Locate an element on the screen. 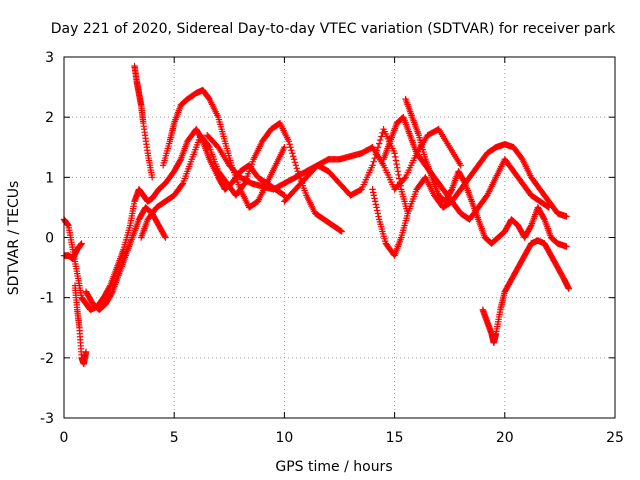  x-tick-label: 25 is located at coordinates (615, 438).